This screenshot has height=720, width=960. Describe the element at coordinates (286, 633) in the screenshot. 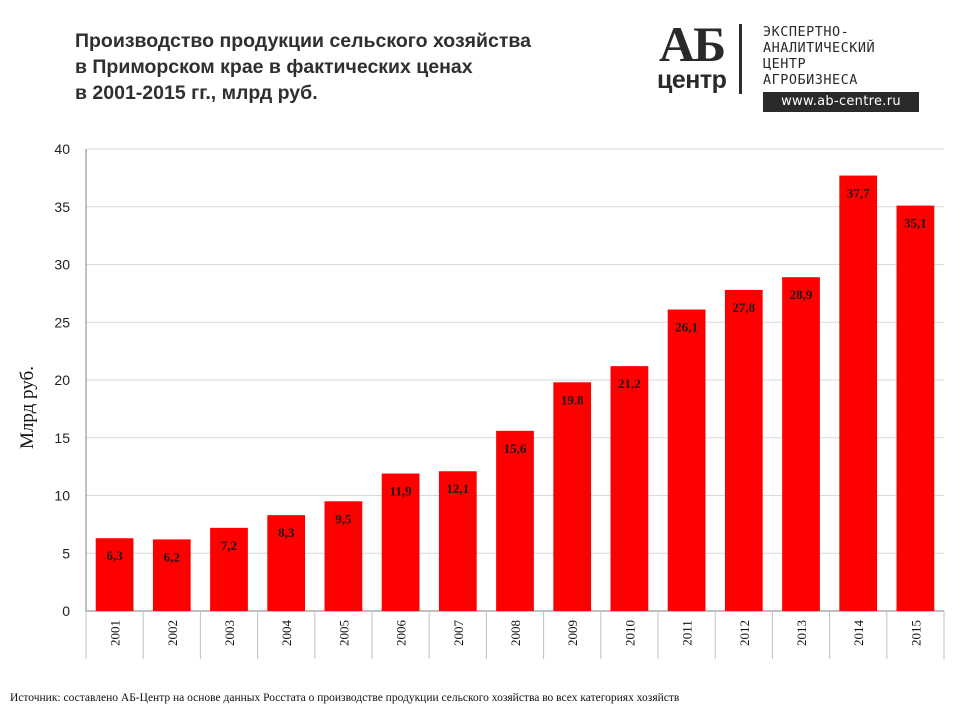

I see `x-tick-label: 2004` at that location.